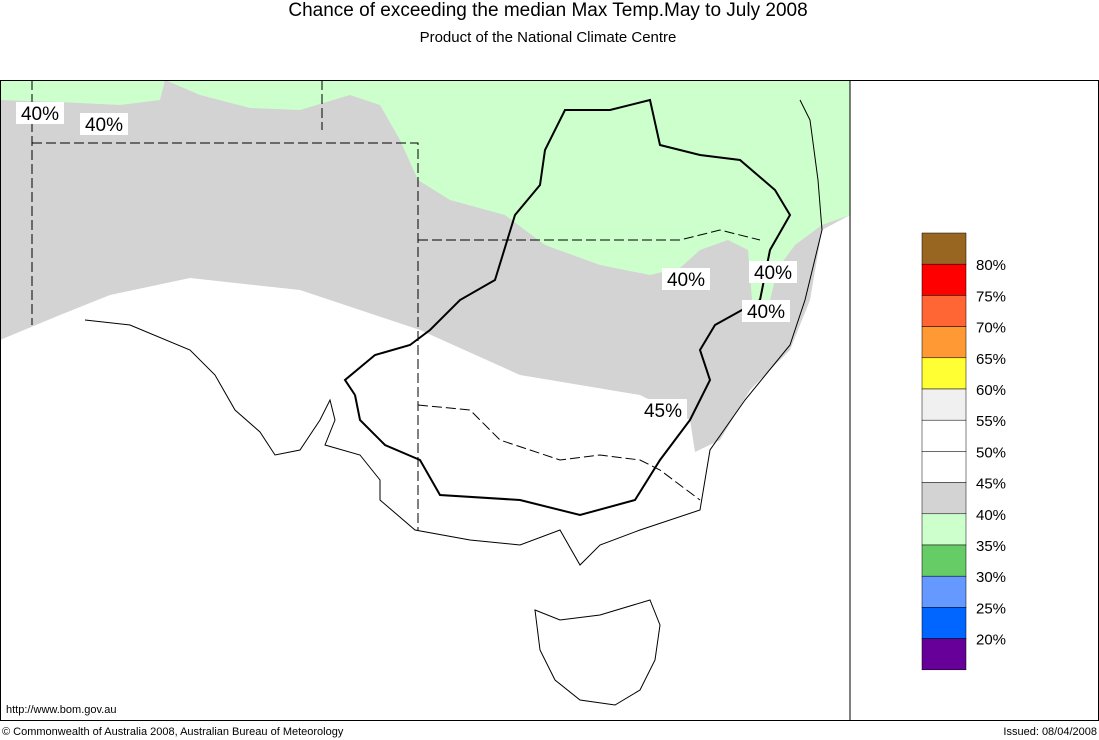  I want to click on legend-label: 55%, so click(991, 421).